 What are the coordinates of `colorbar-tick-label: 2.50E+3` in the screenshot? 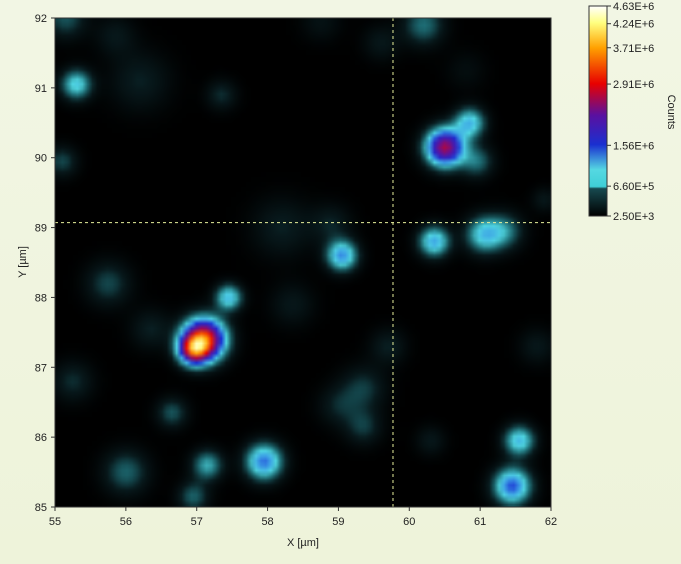 It's located at (633, 217).